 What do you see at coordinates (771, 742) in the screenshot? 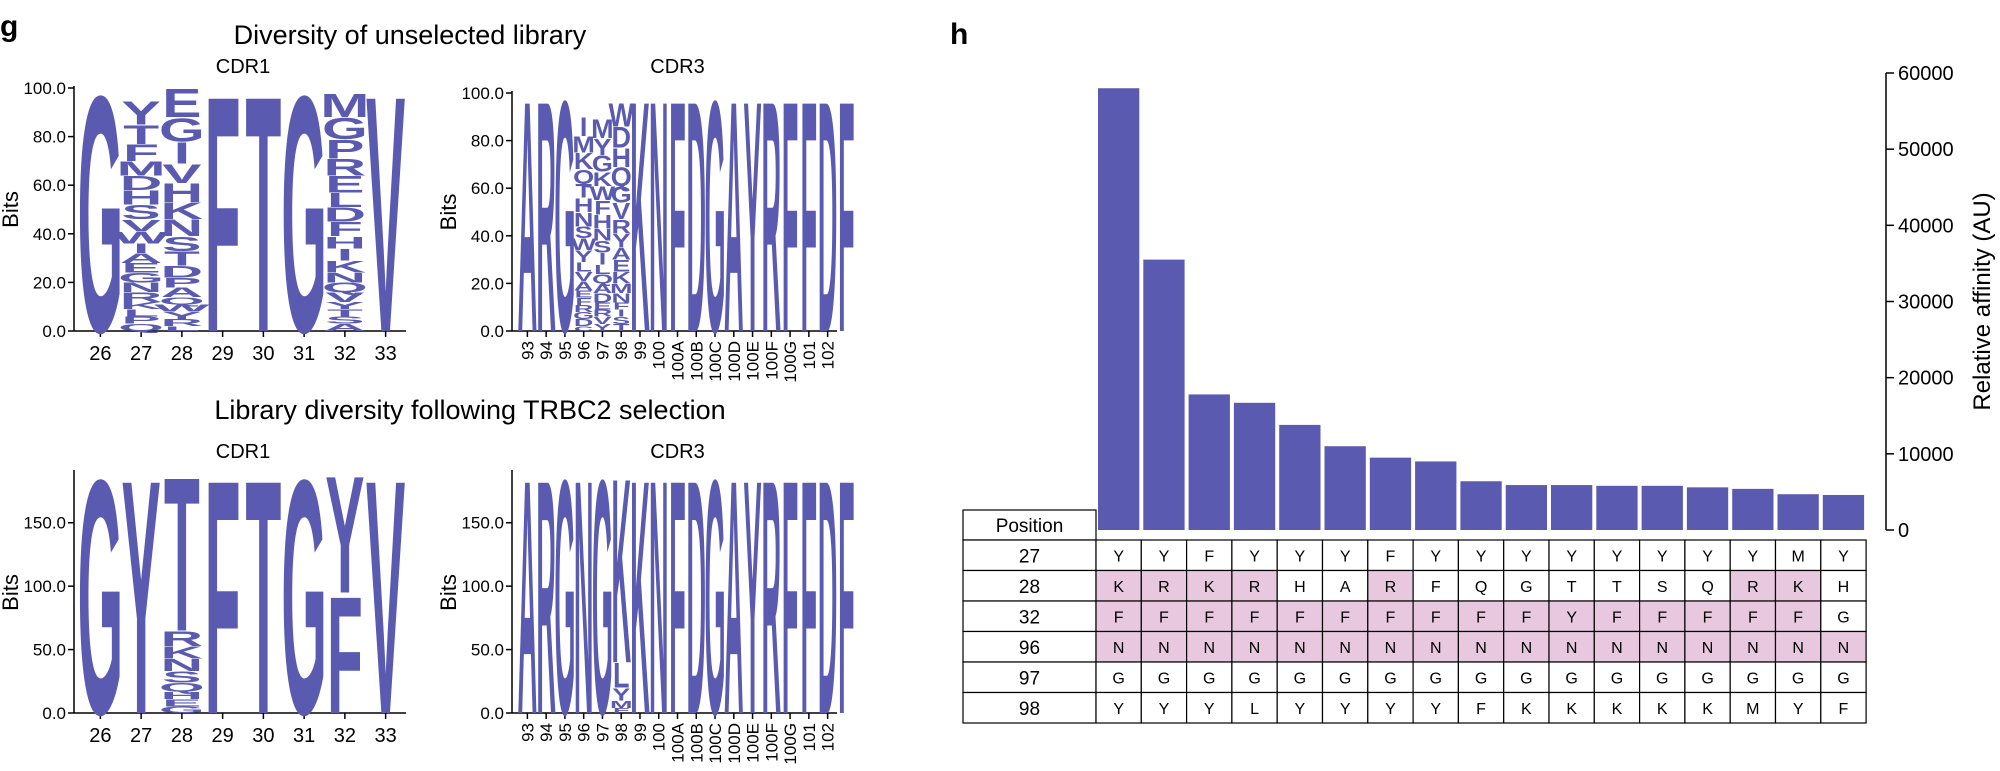
I see `logo-x-tick-label: 100F` at bounding box center [771, 742].